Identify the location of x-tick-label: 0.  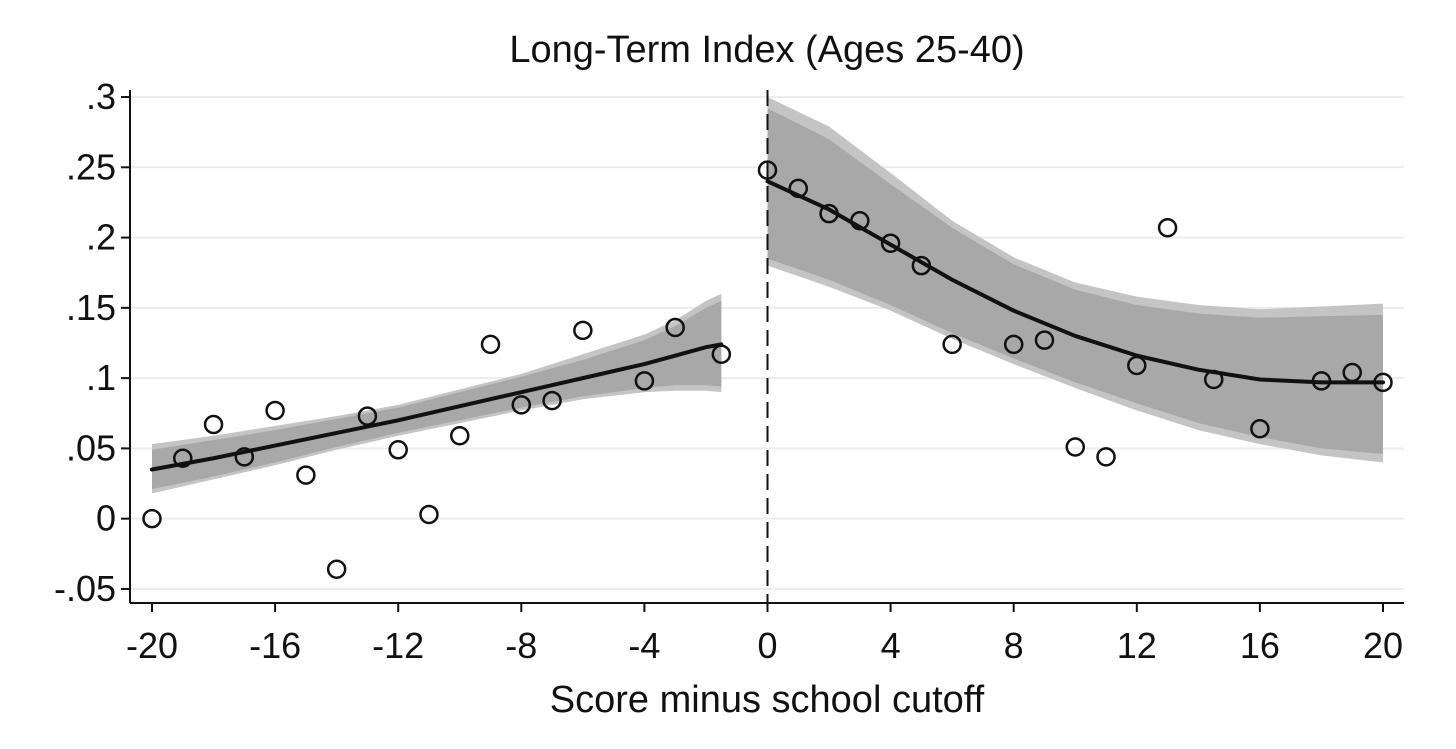
(767, 645).